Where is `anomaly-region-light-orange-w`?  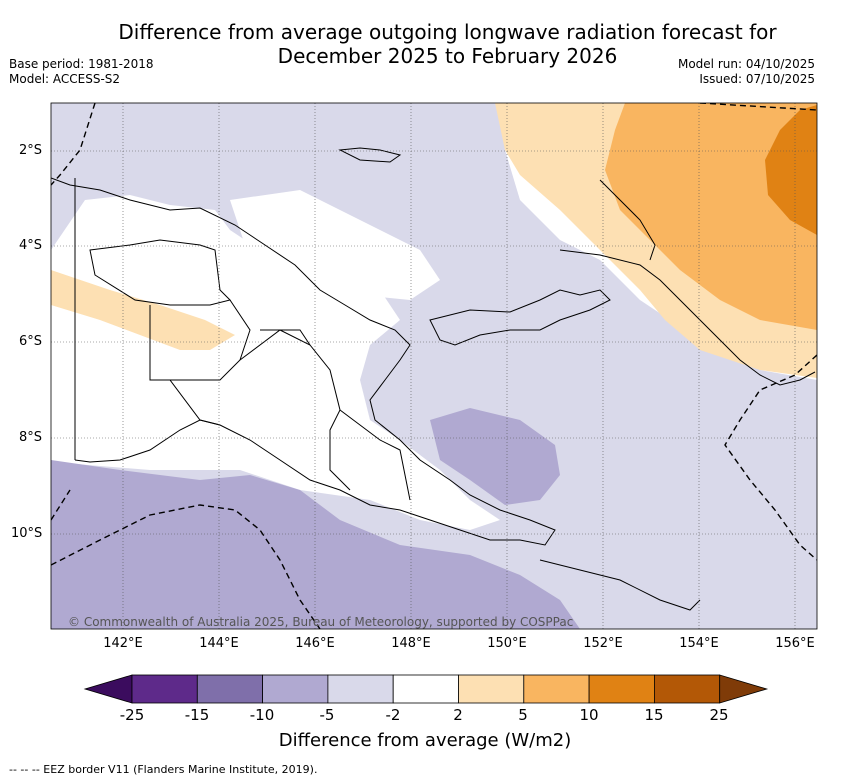
anomaly-region-light-orange-w is located at coordinates (143, 310).